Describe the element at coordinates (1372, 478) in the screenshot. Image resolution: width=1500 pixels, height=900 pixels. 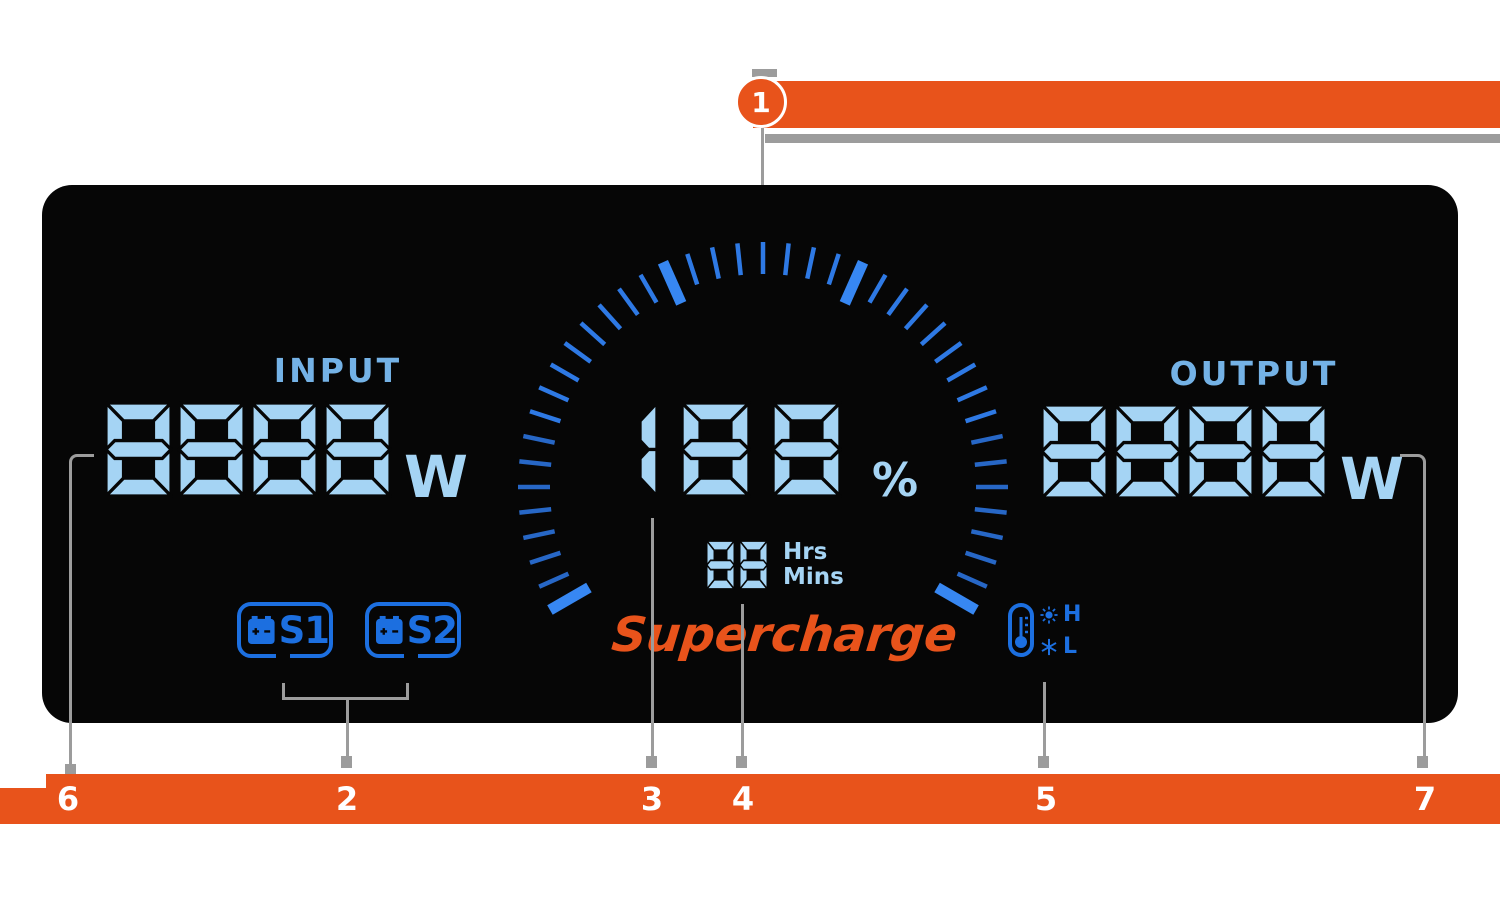
I see `output-wattage-unit: W` at that location.